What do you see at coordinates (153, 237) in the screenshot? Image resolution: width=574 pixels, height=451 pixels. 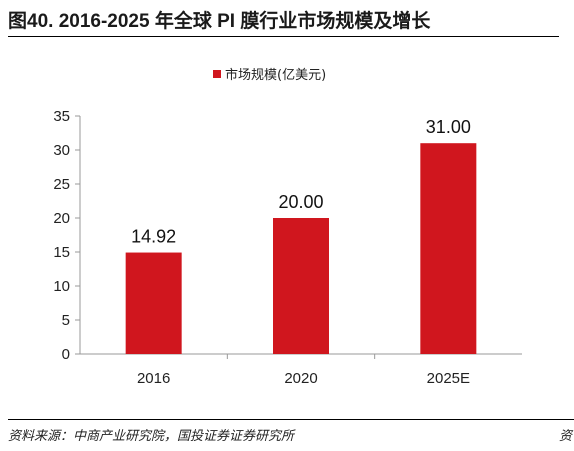 I see `data-label: 14.92` at bounding box center [153, 237].